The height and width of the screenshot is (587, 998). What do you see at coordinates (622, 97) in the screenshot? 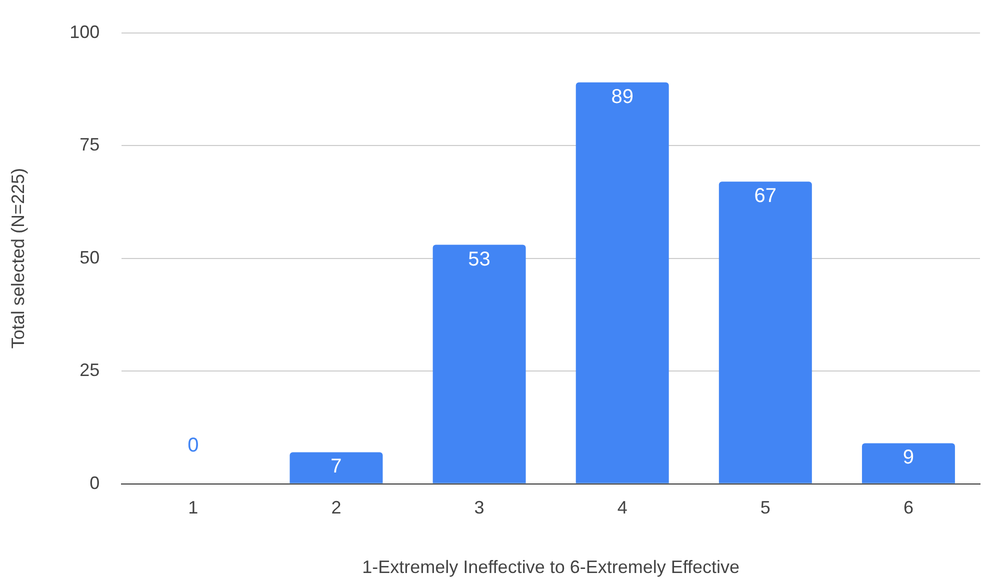
I see `data-label: 89` at bounding box center [622, 97].